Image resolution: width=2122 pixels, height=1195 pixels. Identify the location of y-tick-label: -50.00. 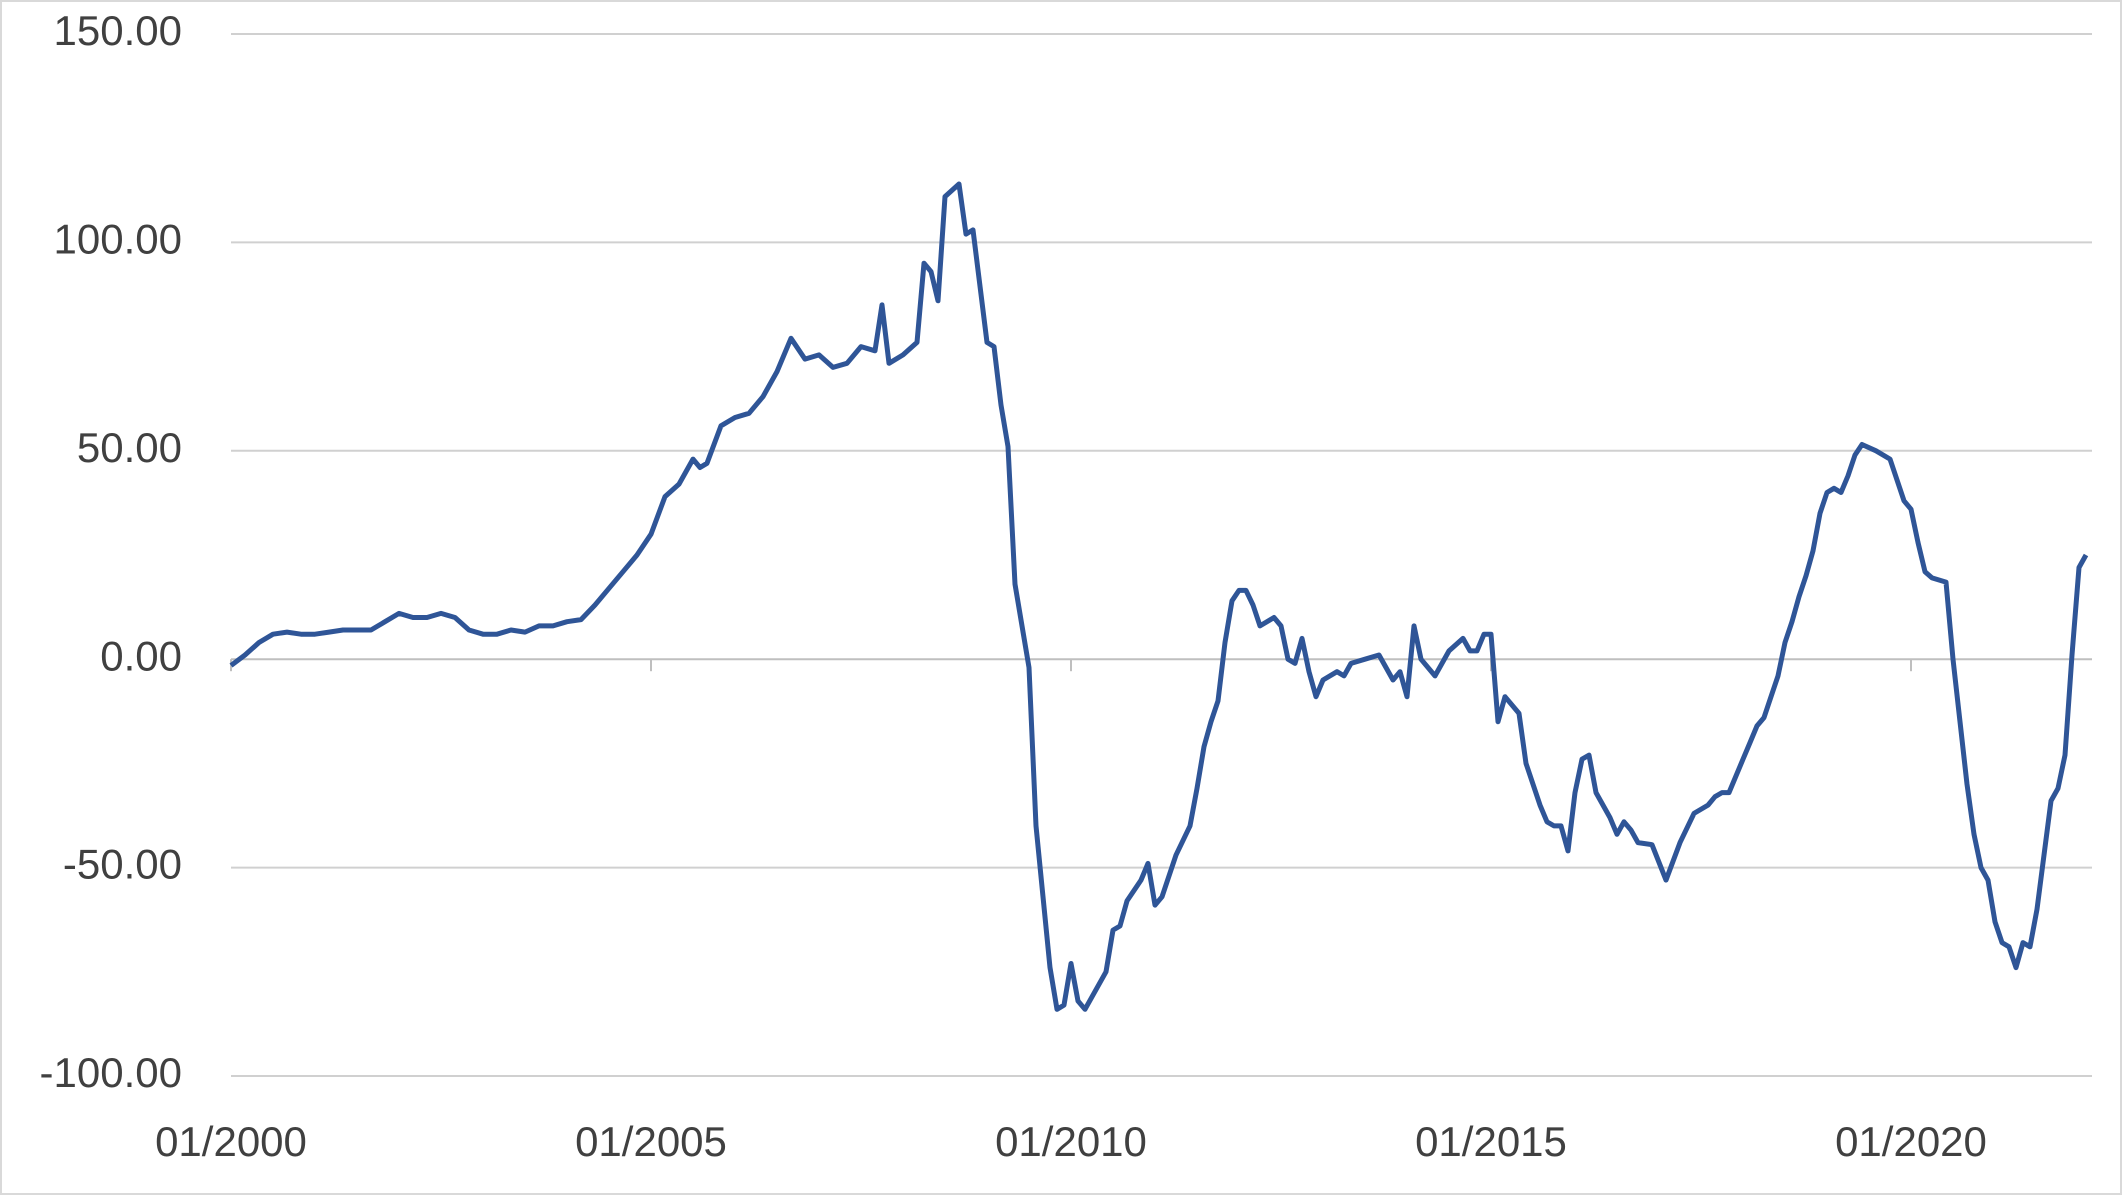
(122, 864).